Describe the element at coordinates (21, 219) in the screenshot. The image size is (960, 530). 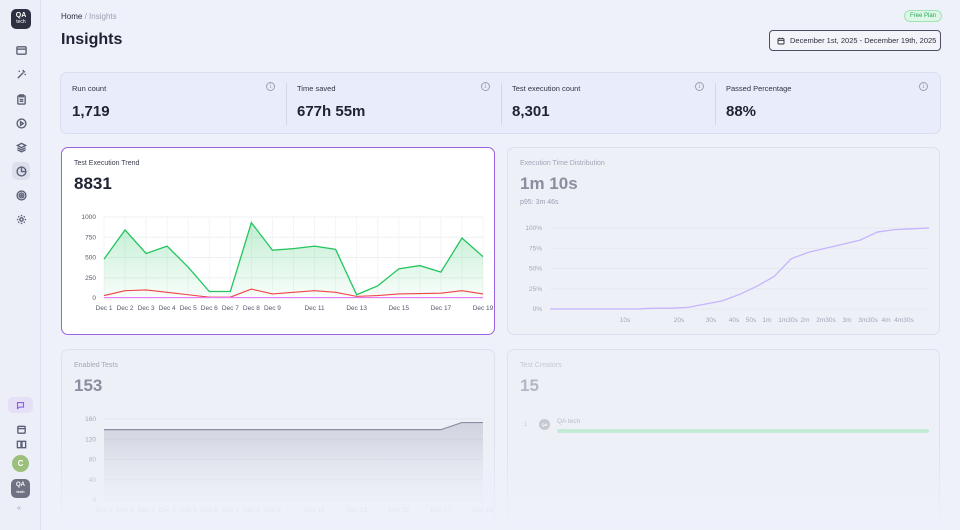
I see `nav-settings-icon` at that location.